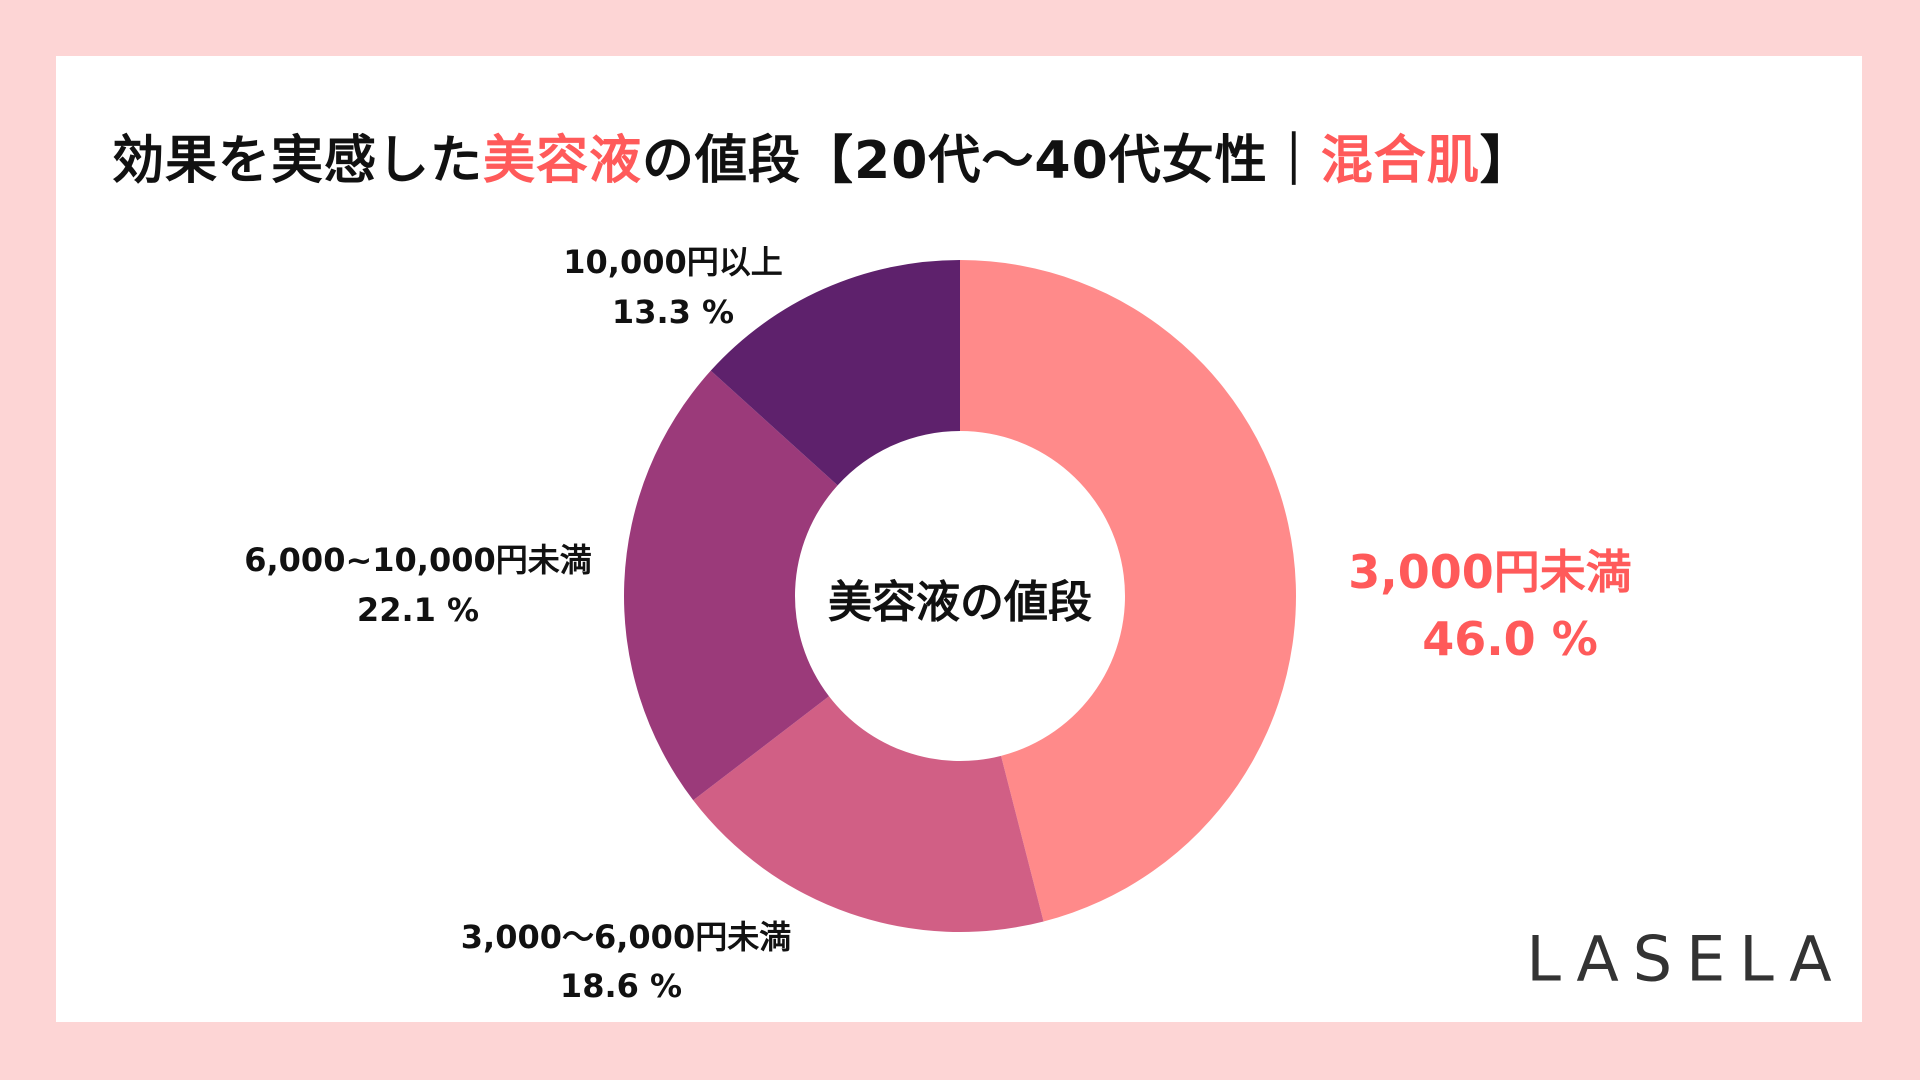 The height and width of the screenshot is (1080, 1920). What do you see at coordinates (960, 602) in the screenshot?
I see `center-label: 美容液の値段` at bounding box center [960, 602].